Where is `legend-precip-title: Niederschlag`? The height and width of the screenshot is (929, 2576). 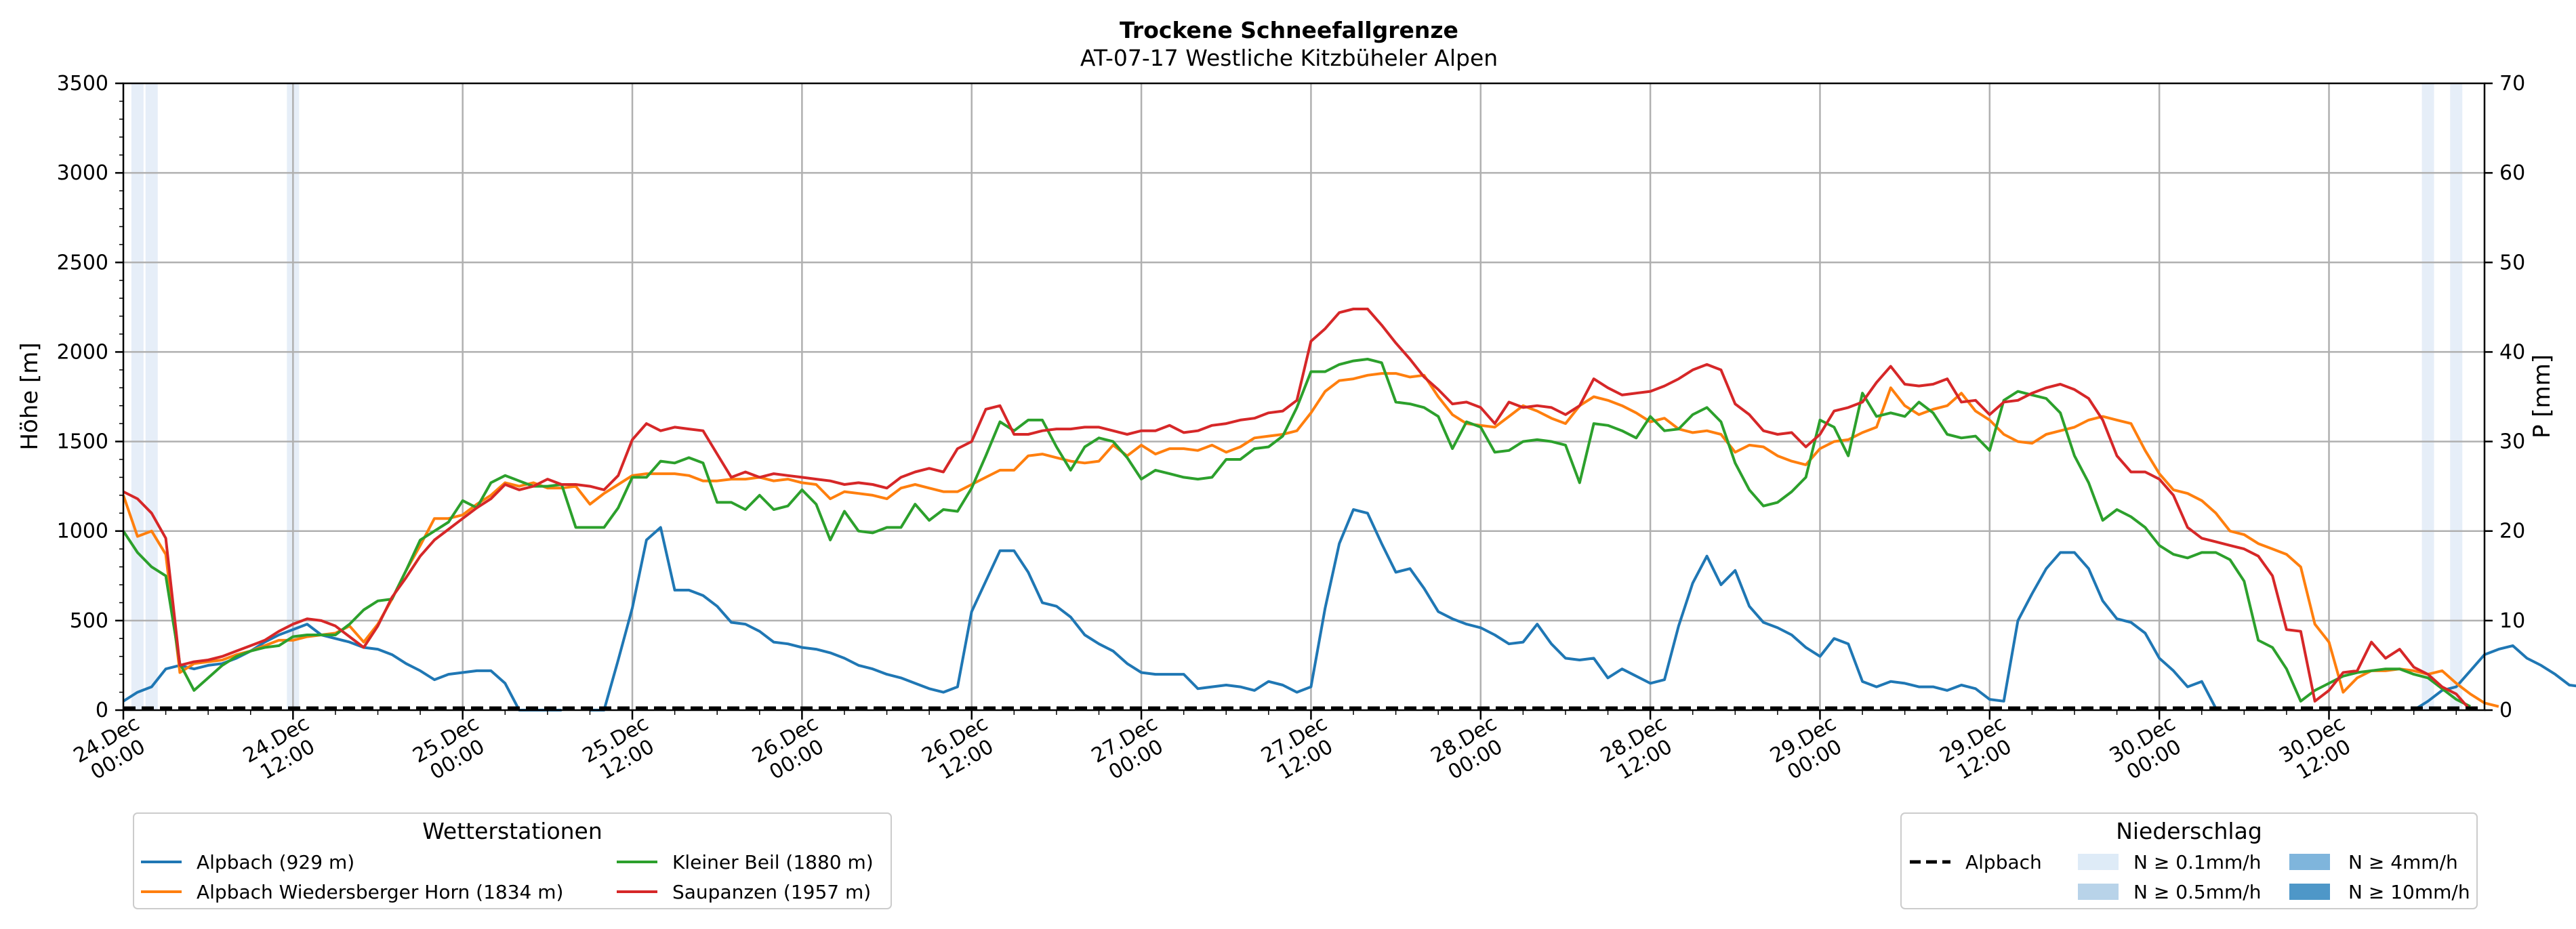 legend-precip-title: Niederschlag is located at coordinates (2189, 831).